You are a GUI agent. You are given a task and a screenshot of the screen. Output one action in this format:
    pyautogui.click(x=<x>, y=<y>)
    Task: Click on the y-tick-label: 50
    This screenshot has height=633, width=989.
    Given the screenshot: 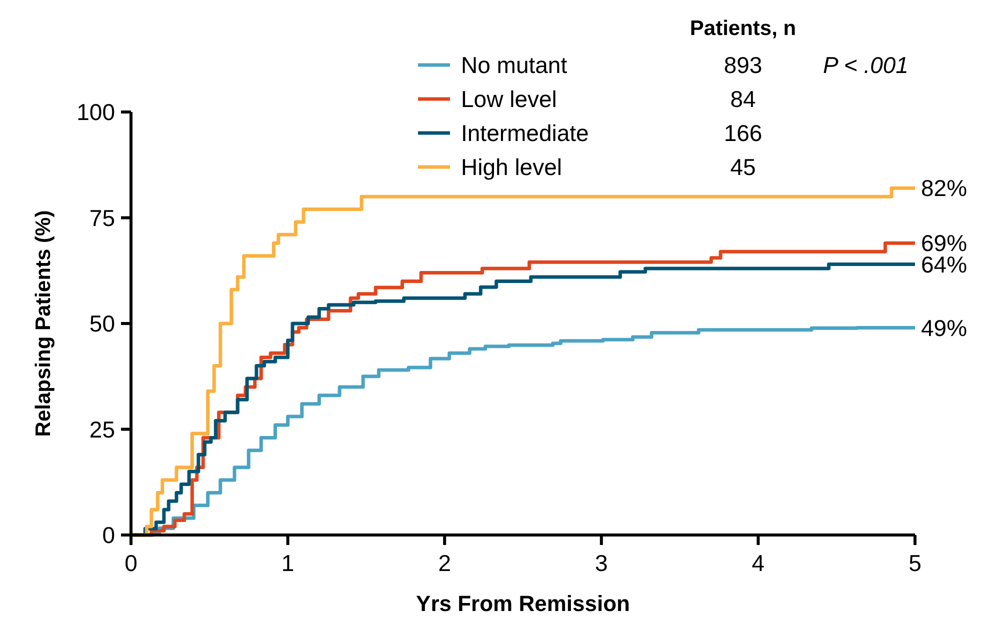 What is the action you would take?
    pyautogui.click(x=102, y=323)
    